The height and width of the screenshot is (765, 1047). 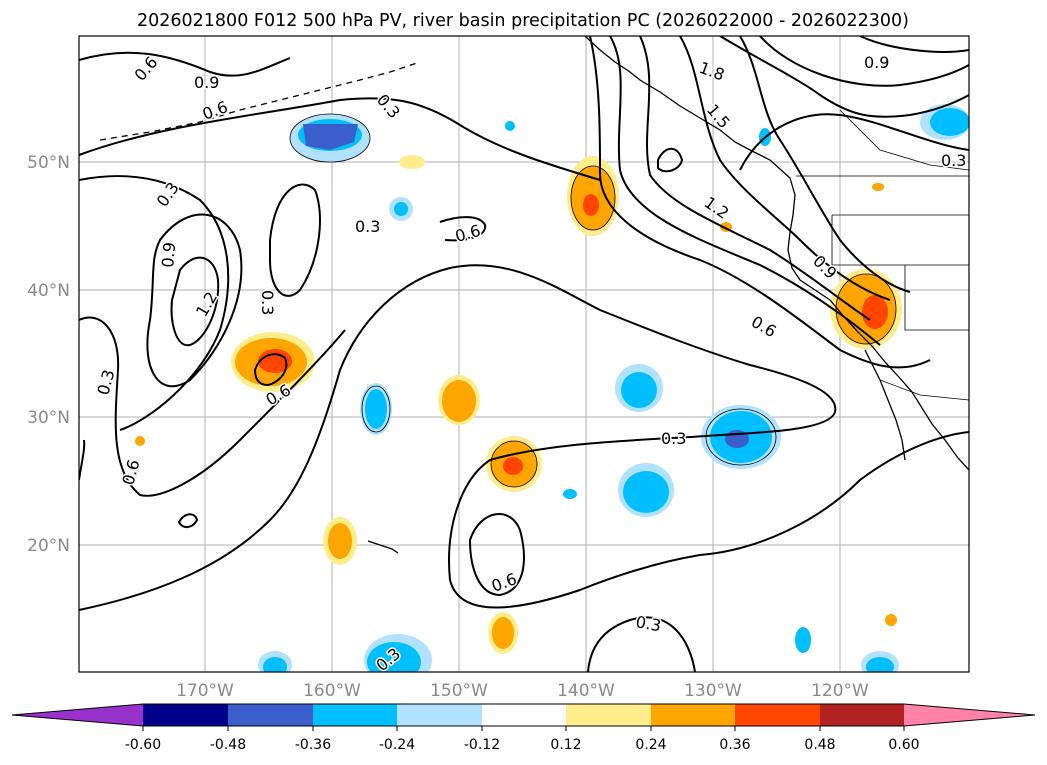 What do you see at coordinates (143, 745) in the screenshot?
I see `colorbar-tick-label: -0.60` at bounding box center [143, 745].